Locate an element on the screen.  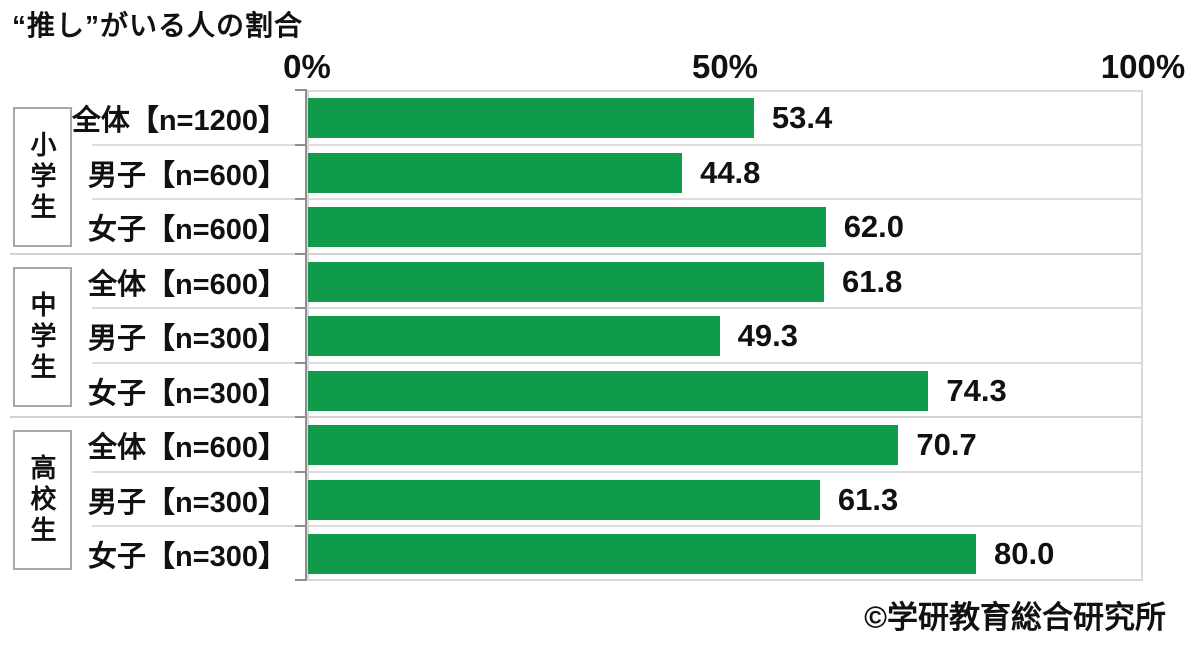
y-axis-line is located at coordinates (306, 335).